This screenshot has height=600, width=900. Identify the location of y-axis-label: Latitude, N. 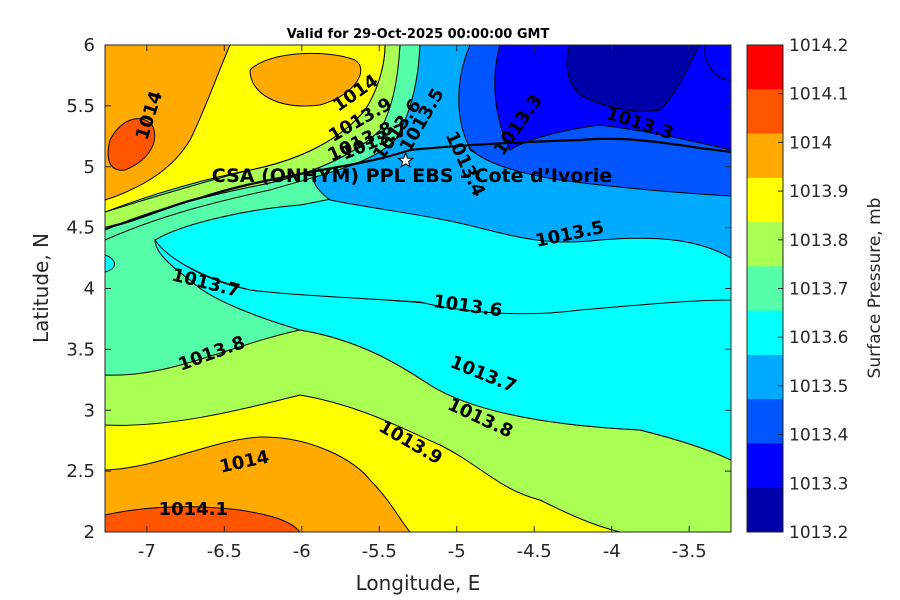
(41, 288).